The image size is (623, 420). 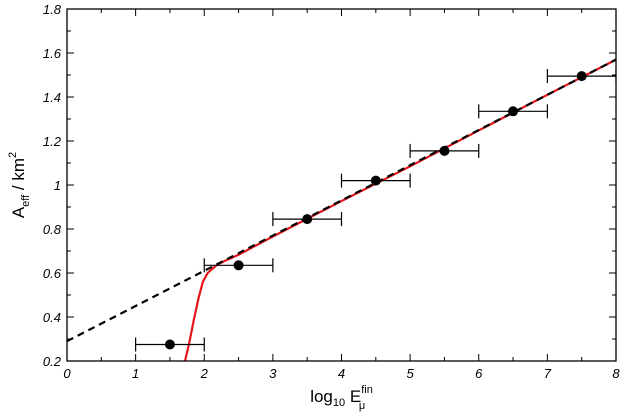 What do you see at coordinates (18, 176) in the screenshot?
I see `y-axis-label-rest: / km` at bounding box center [18, 176].